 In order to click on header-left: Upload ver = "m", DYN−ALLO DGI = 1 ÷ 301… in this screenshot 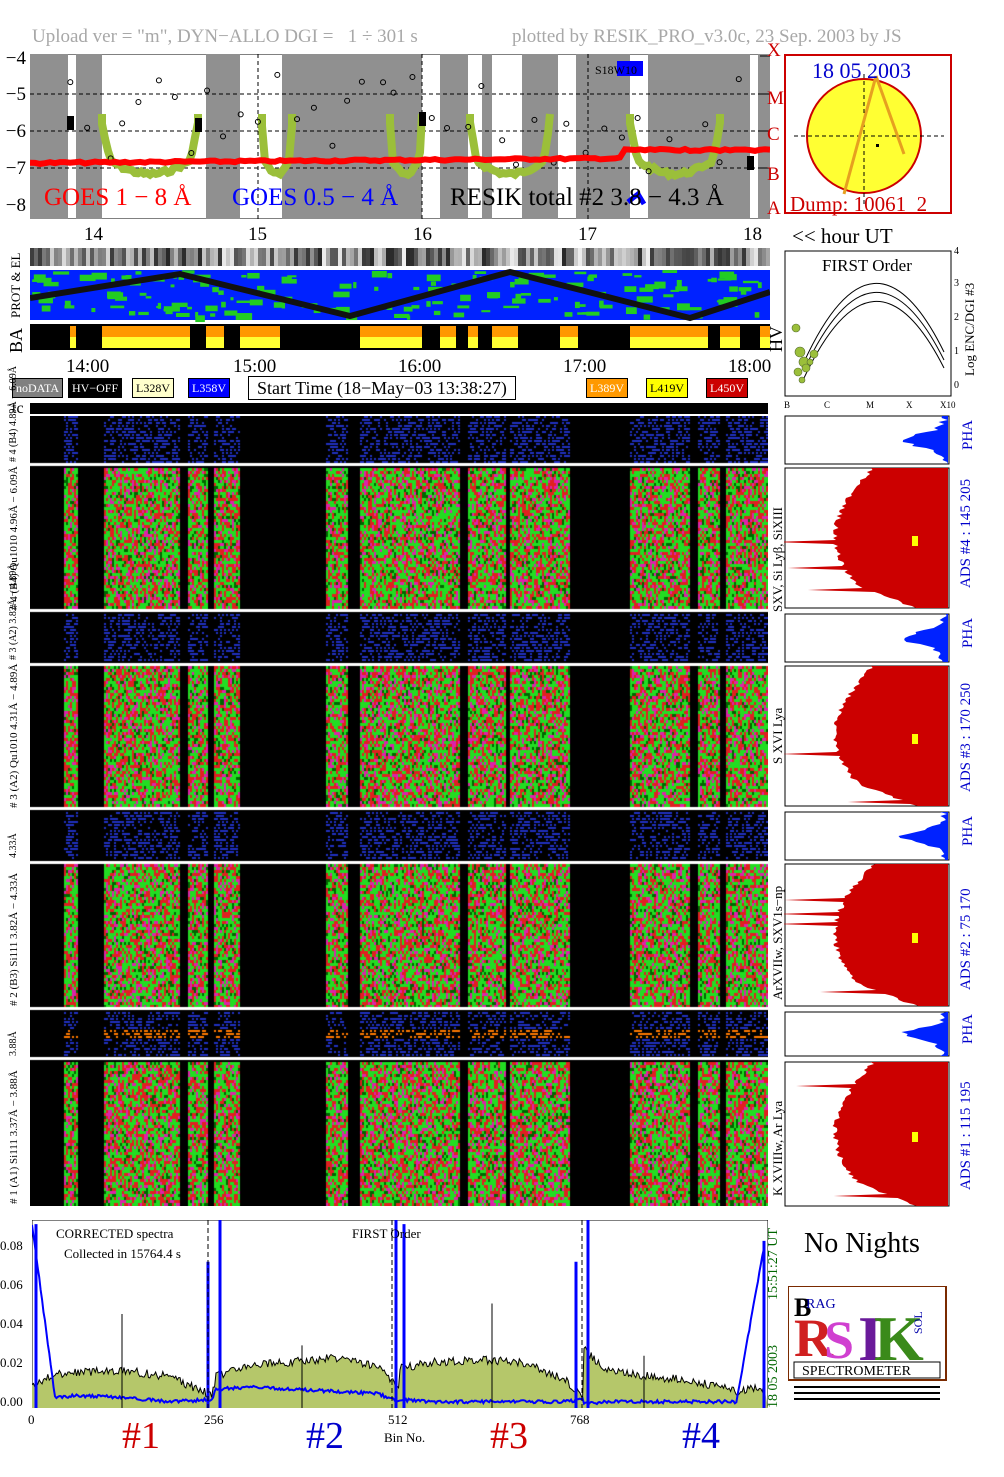, I will do `click(225, 36)`.